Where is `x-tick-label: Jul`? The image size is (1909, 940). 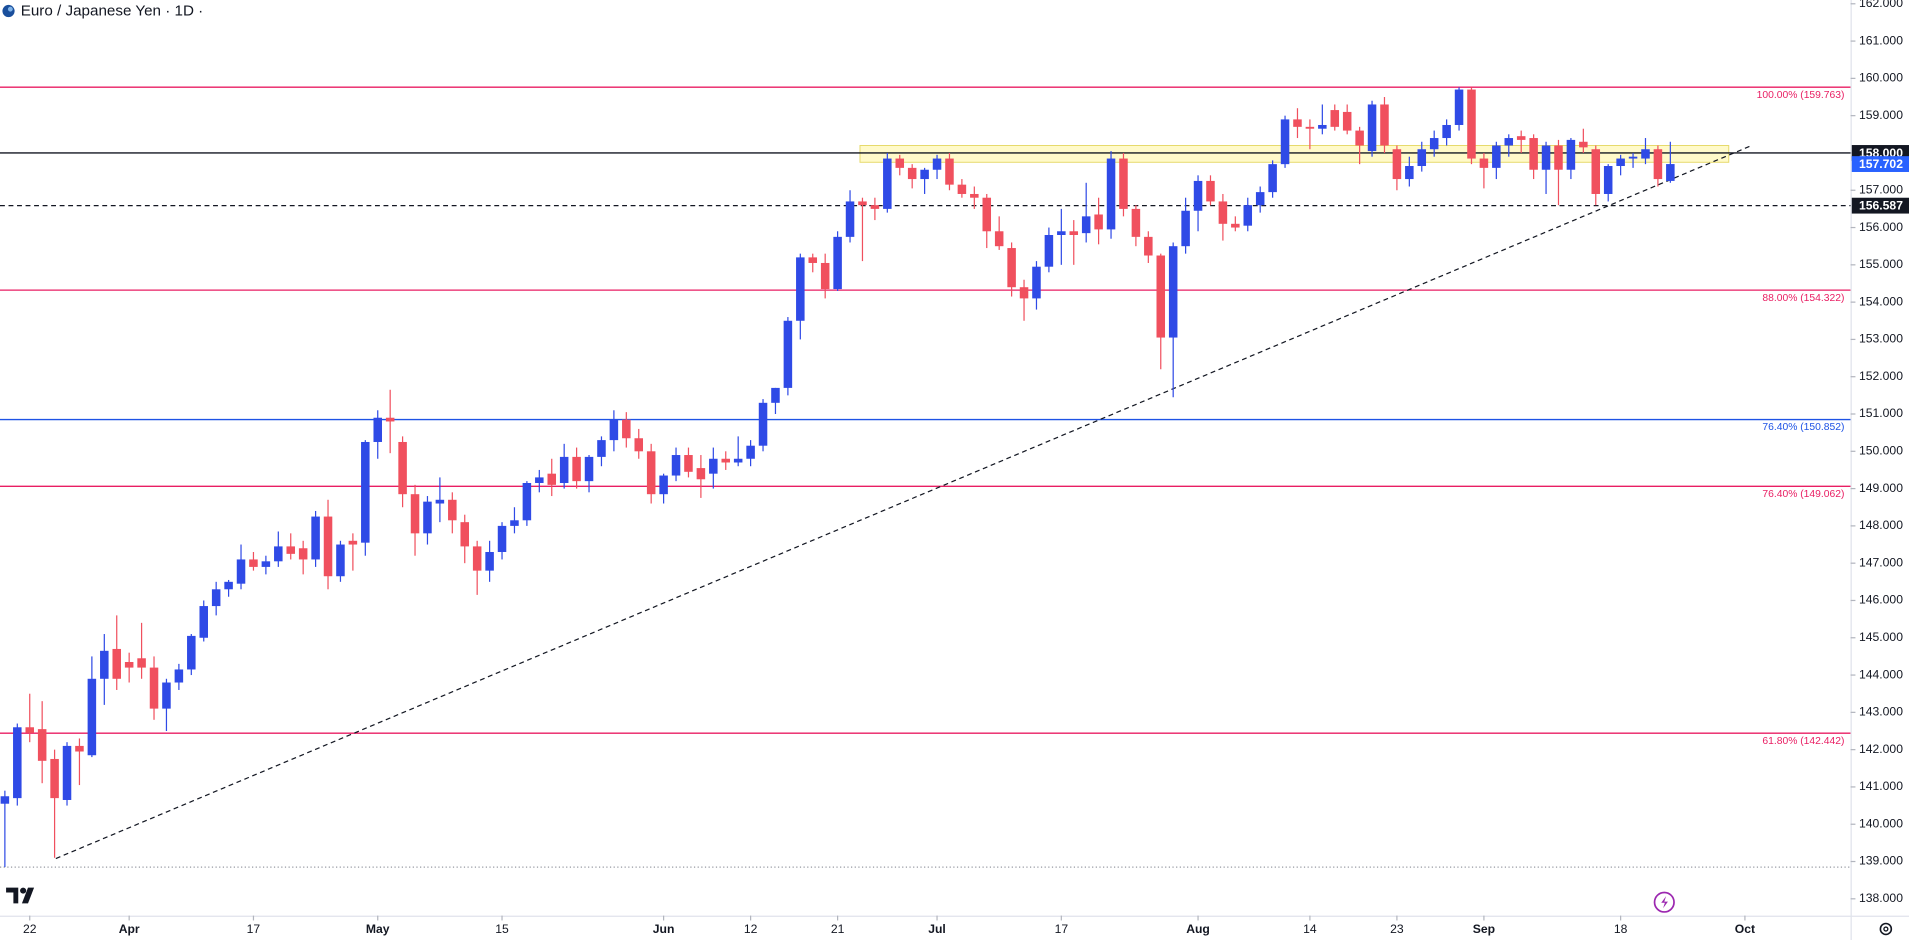 x-tick-label: Jul is located at coordinates (937, 929).